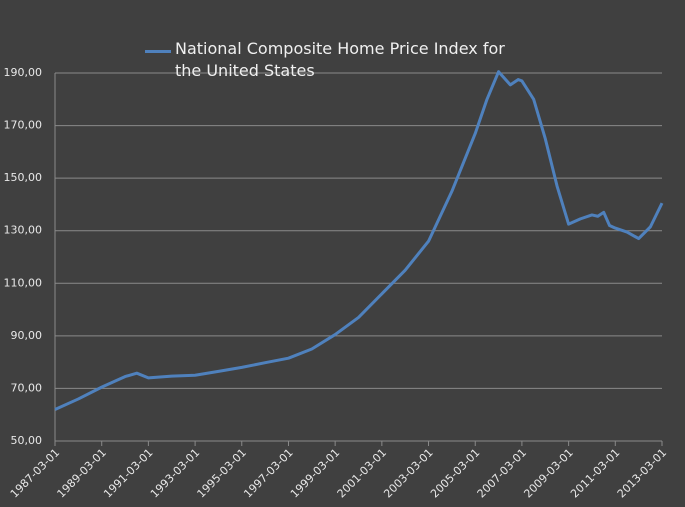 The width and height of the screenshot is (685, 507). I want to click on legend-swatch, so click(158, 51).